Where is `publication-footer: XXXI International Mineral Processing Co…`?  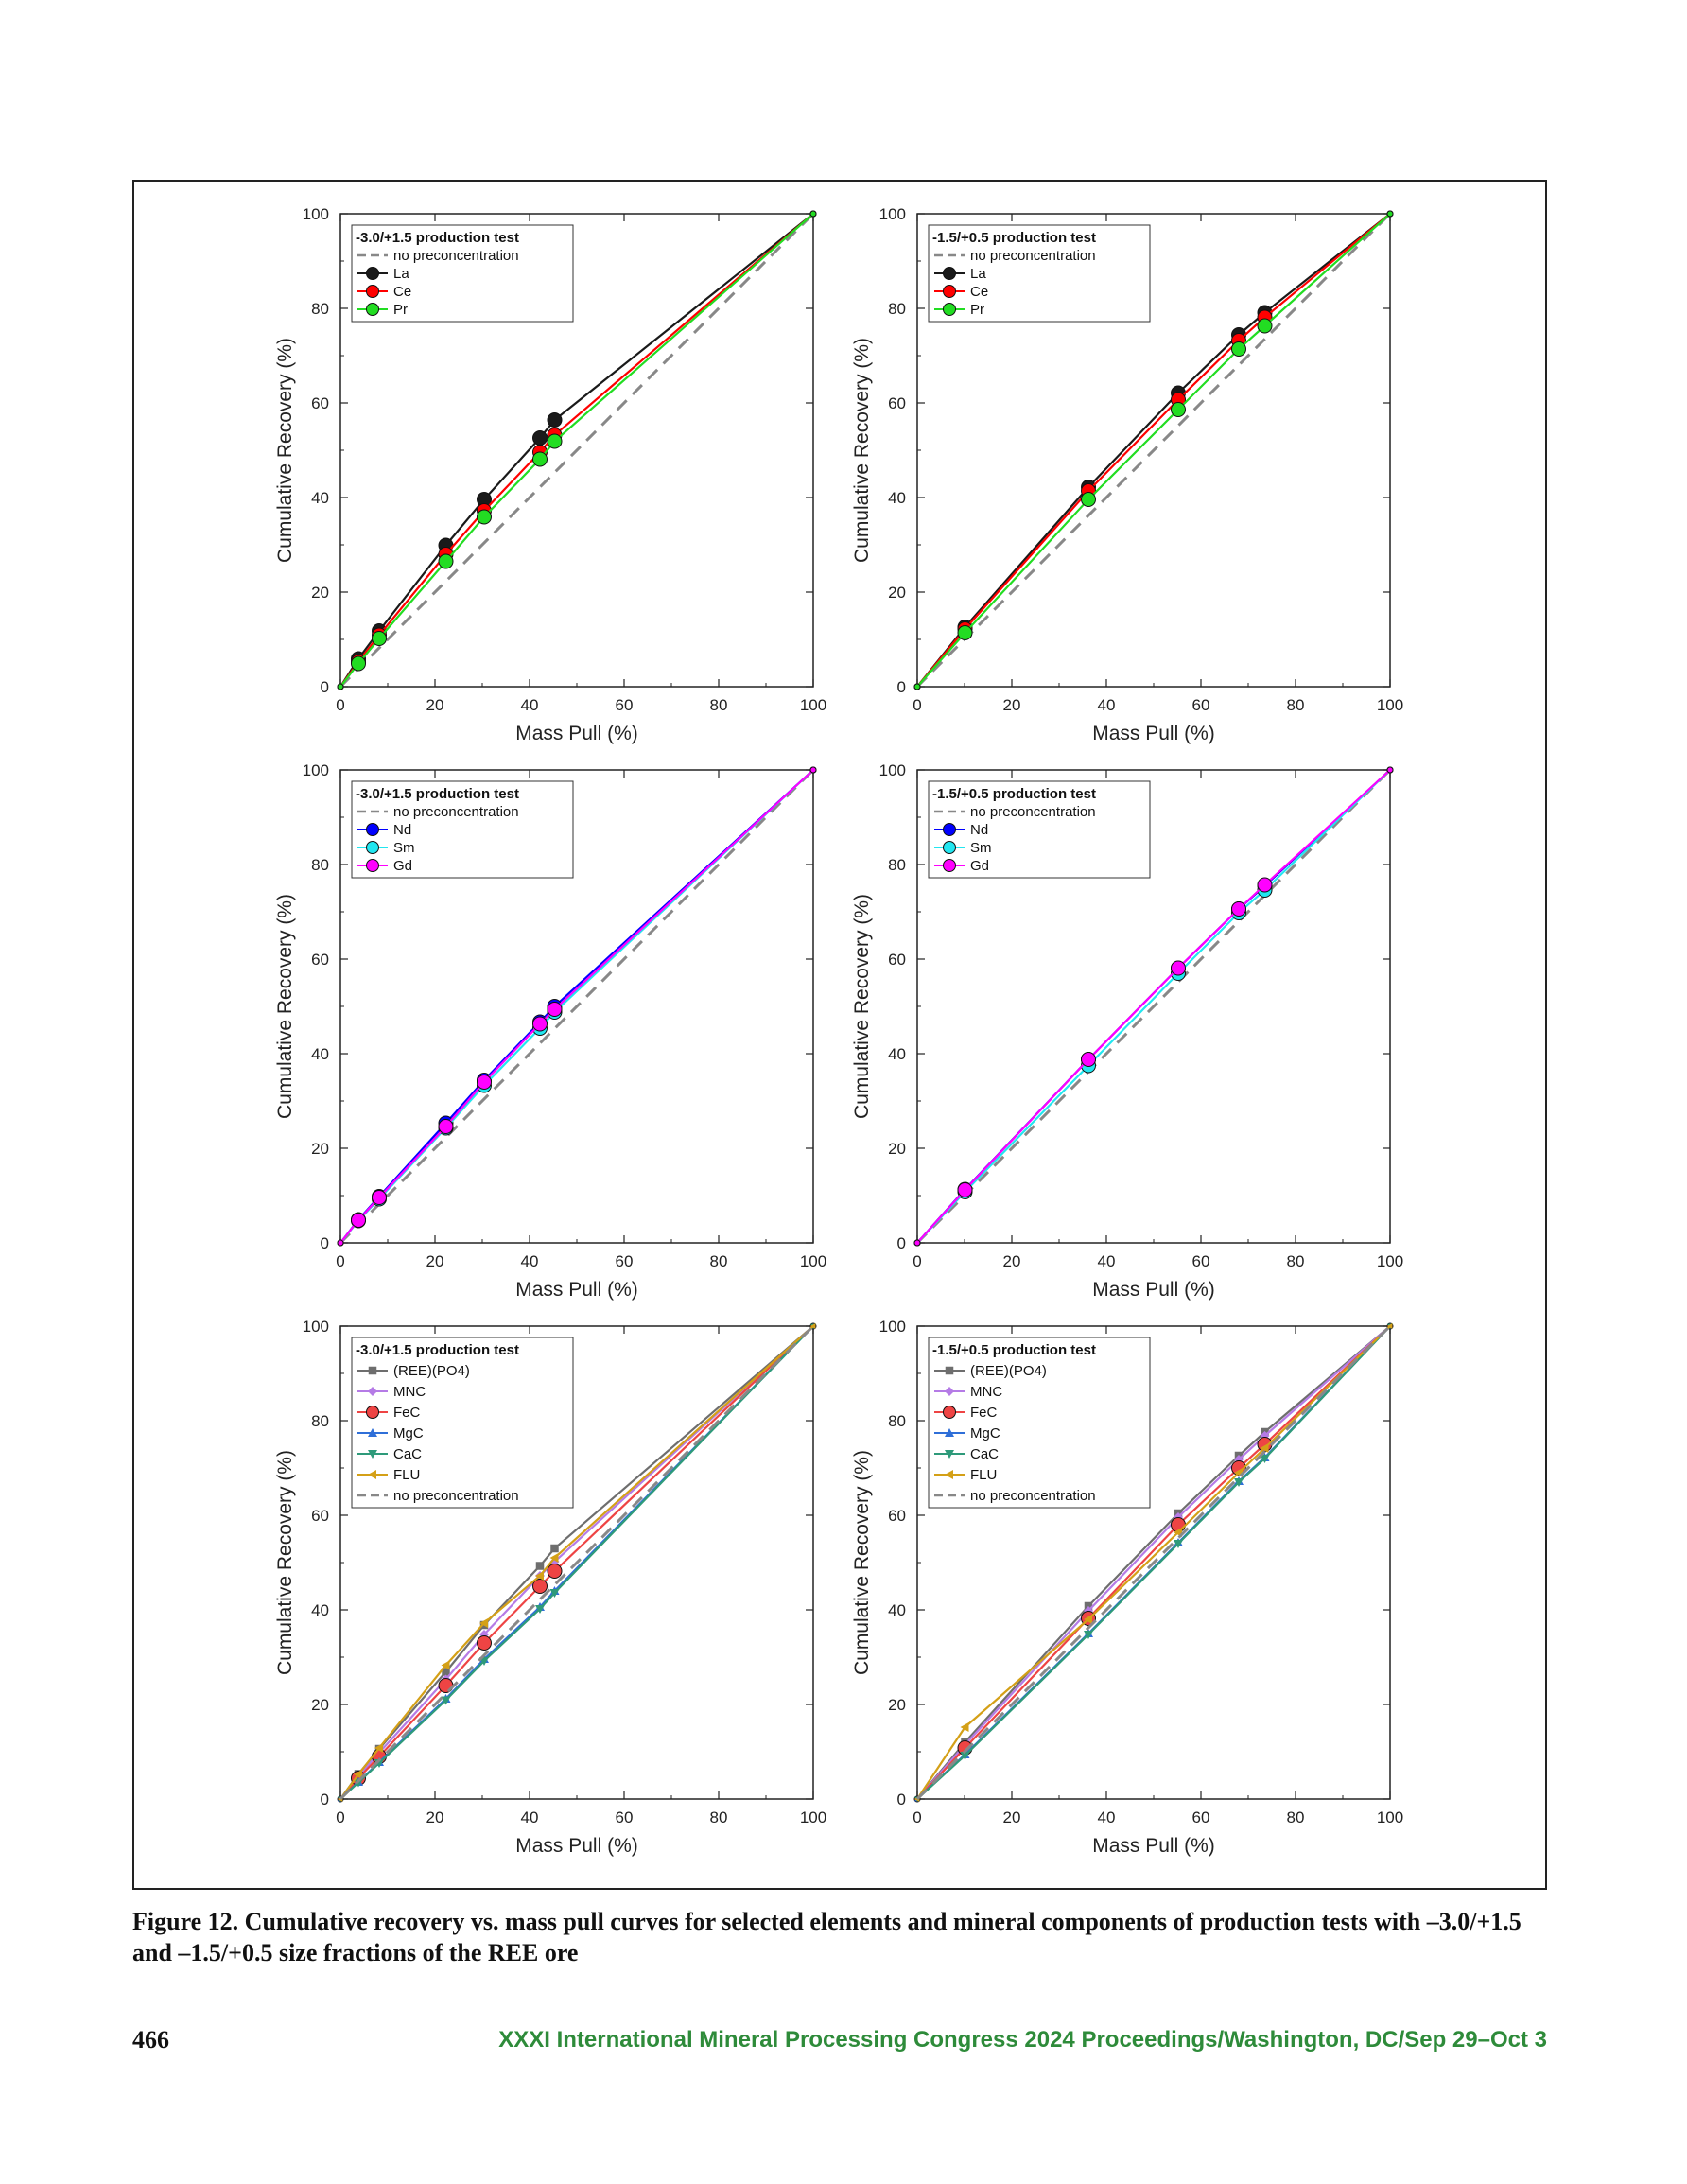
publication-footer: XXXI International Mineral Processing Co… is located at coordinates (1023, 2040).